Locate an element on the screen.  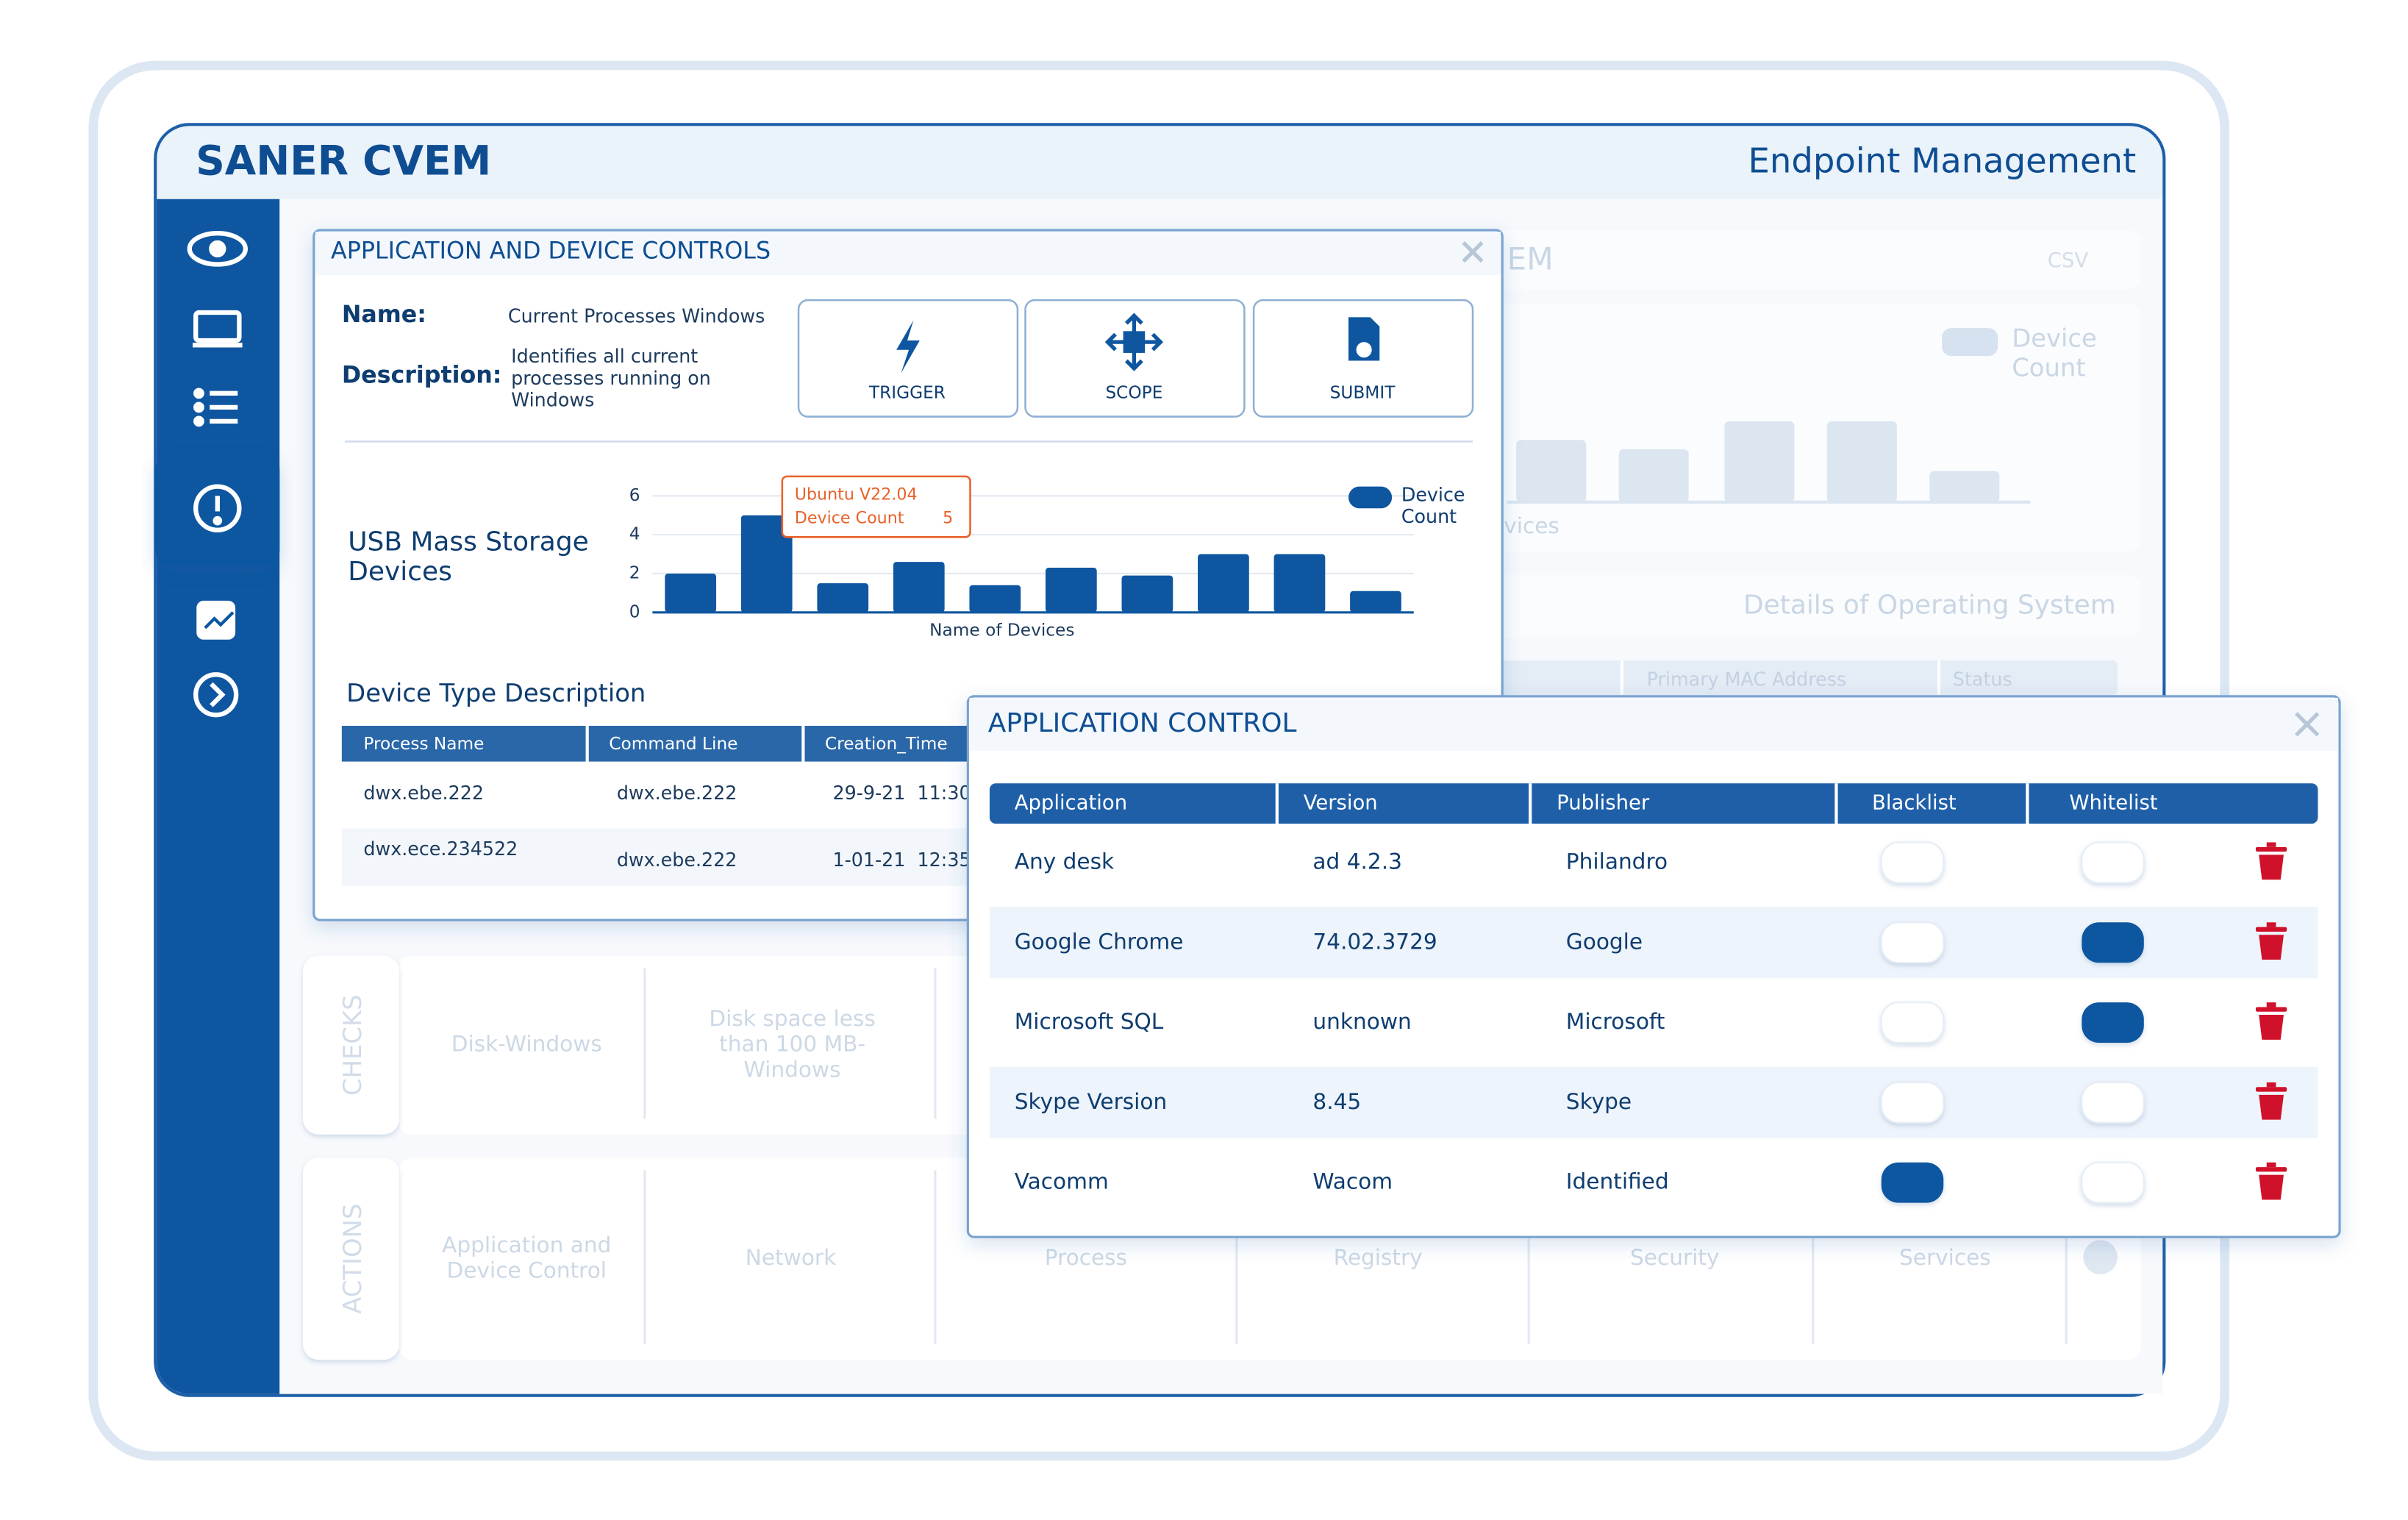
tooltip-series: Device Count is located at coordinates (849, 517).